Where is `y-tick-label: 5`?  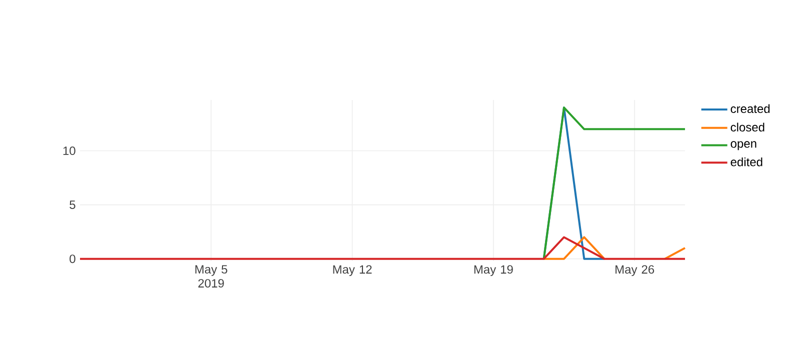 y-tick-label: 5 is located at coordinates (73, 204).